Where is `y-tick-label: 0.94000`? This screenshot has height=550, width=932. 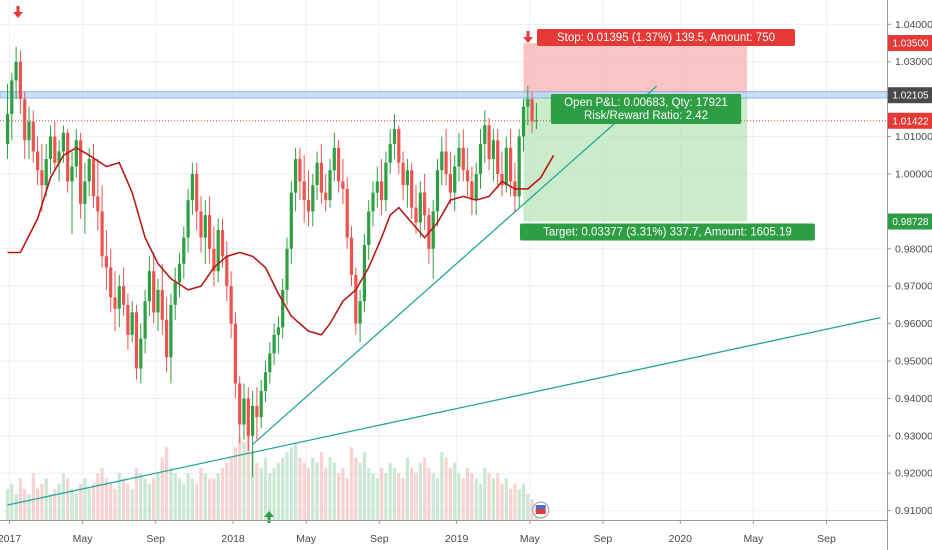
y-tick-label: 0.94000 is located at coordinates (913, 399).